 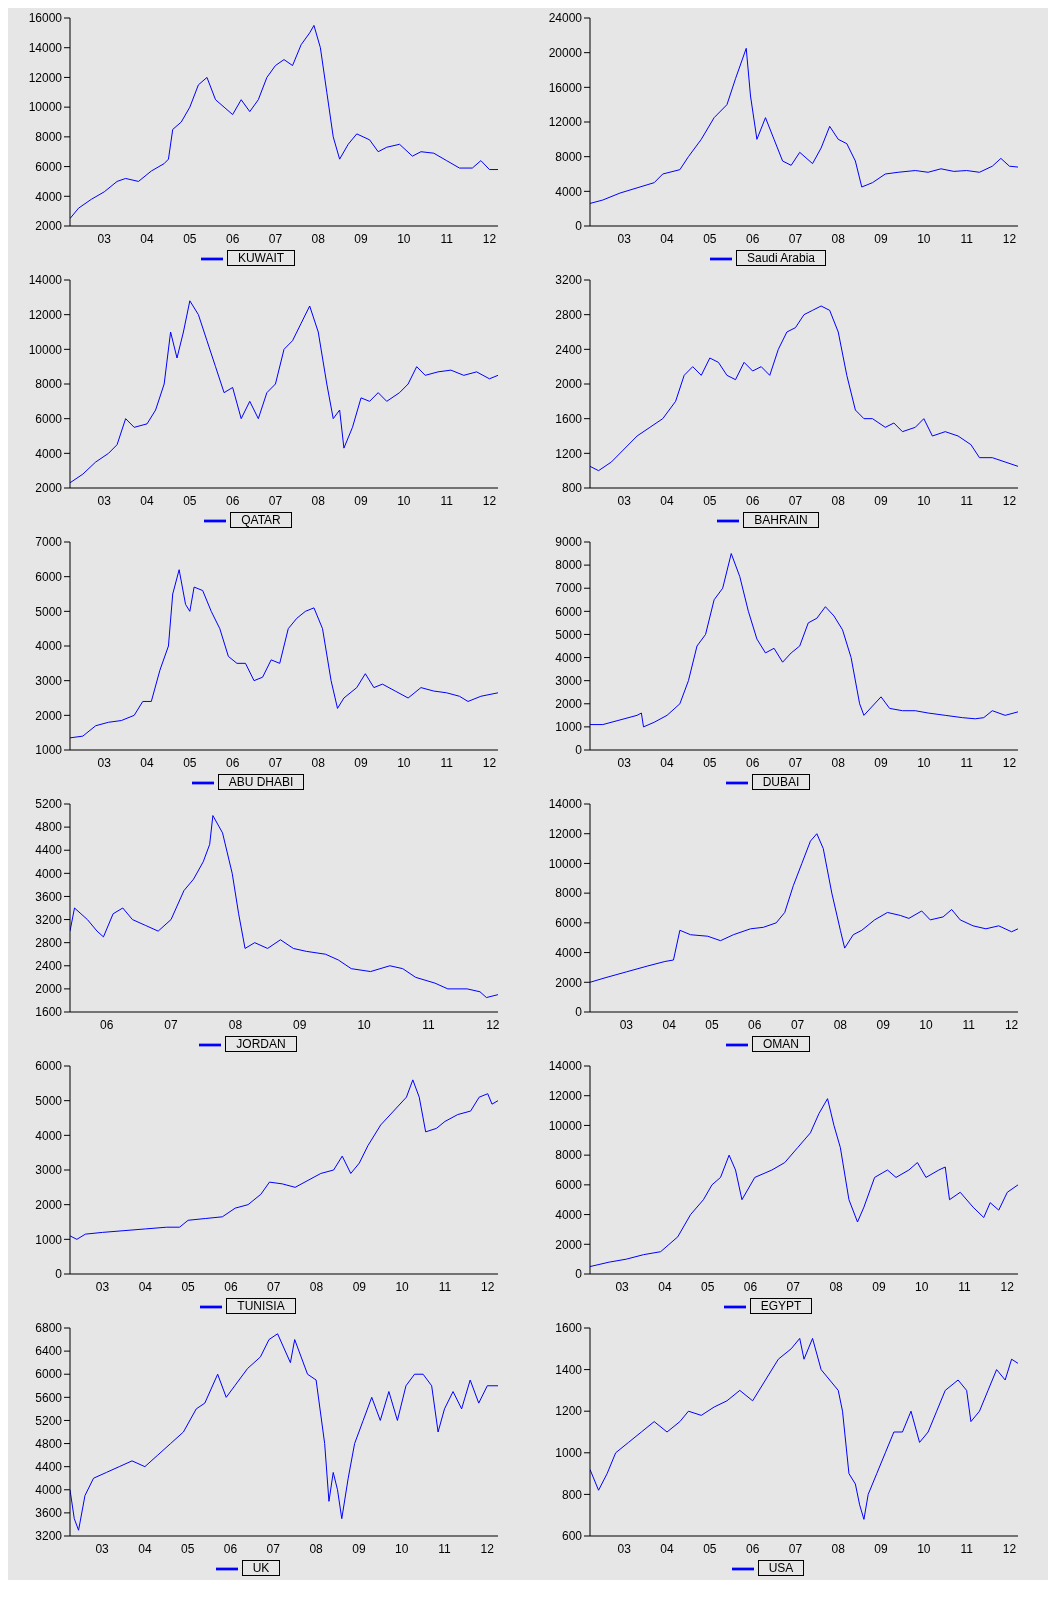 I want to click on y-tick-label: 600, so click(x=572, y=1536).